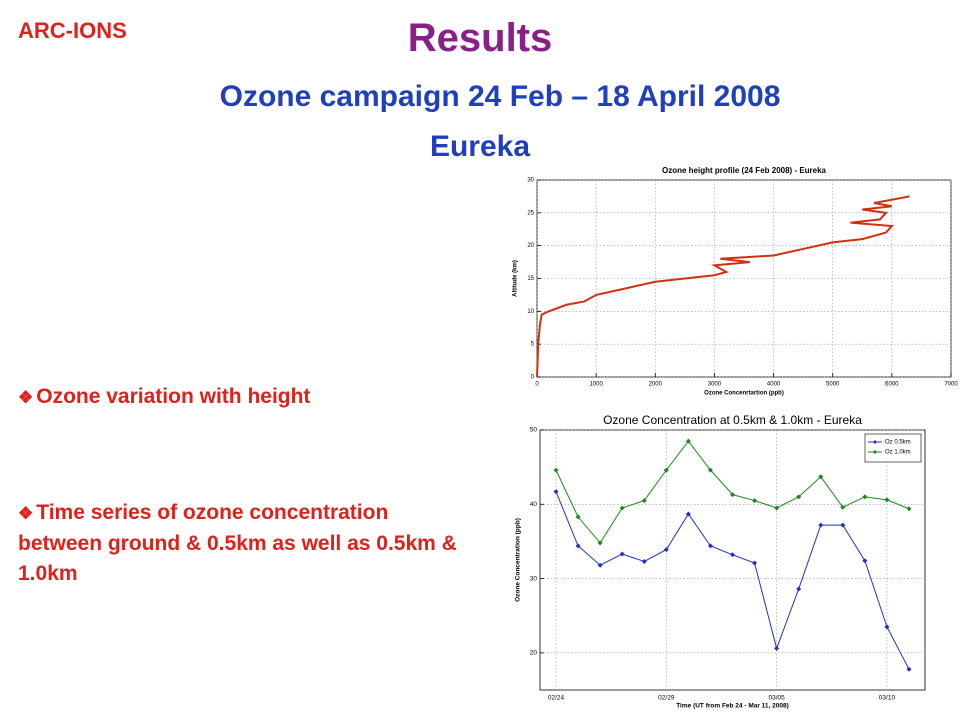 The width and height of the screenshot is (960, 720). I want to click on y-tick-label: 10, so click(530, 312).